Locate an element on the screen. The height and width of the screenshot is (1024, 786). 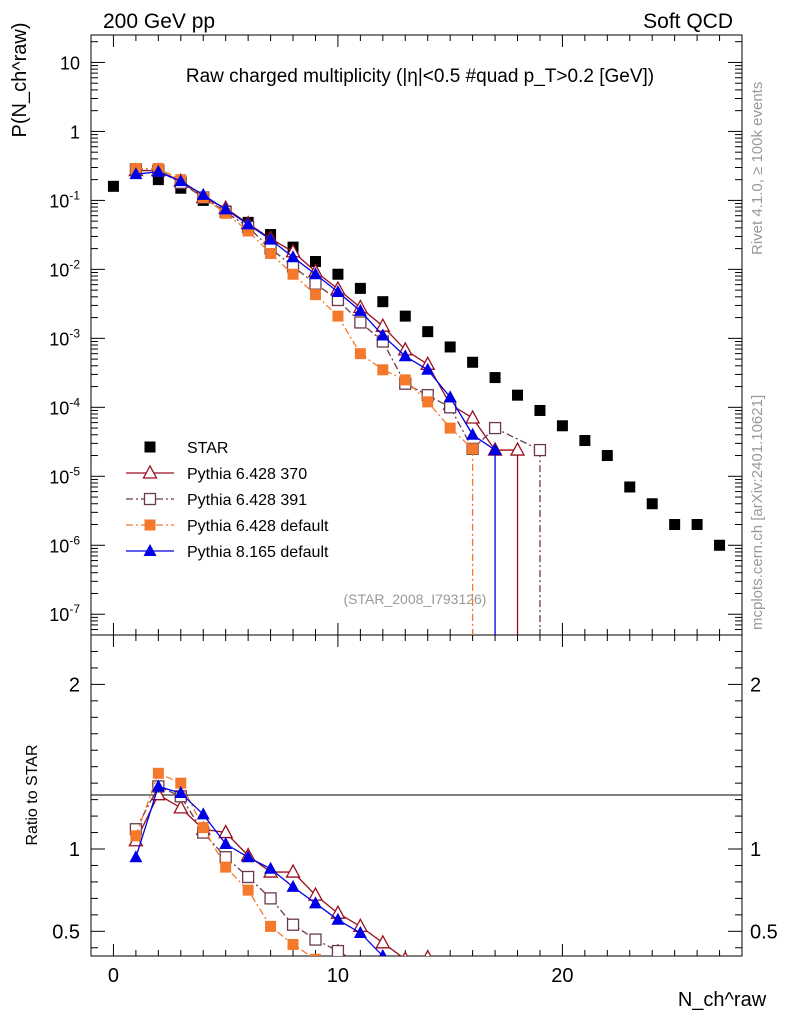
legend-item: Pythia 6.428 391 is located at coordinates (216, 500).